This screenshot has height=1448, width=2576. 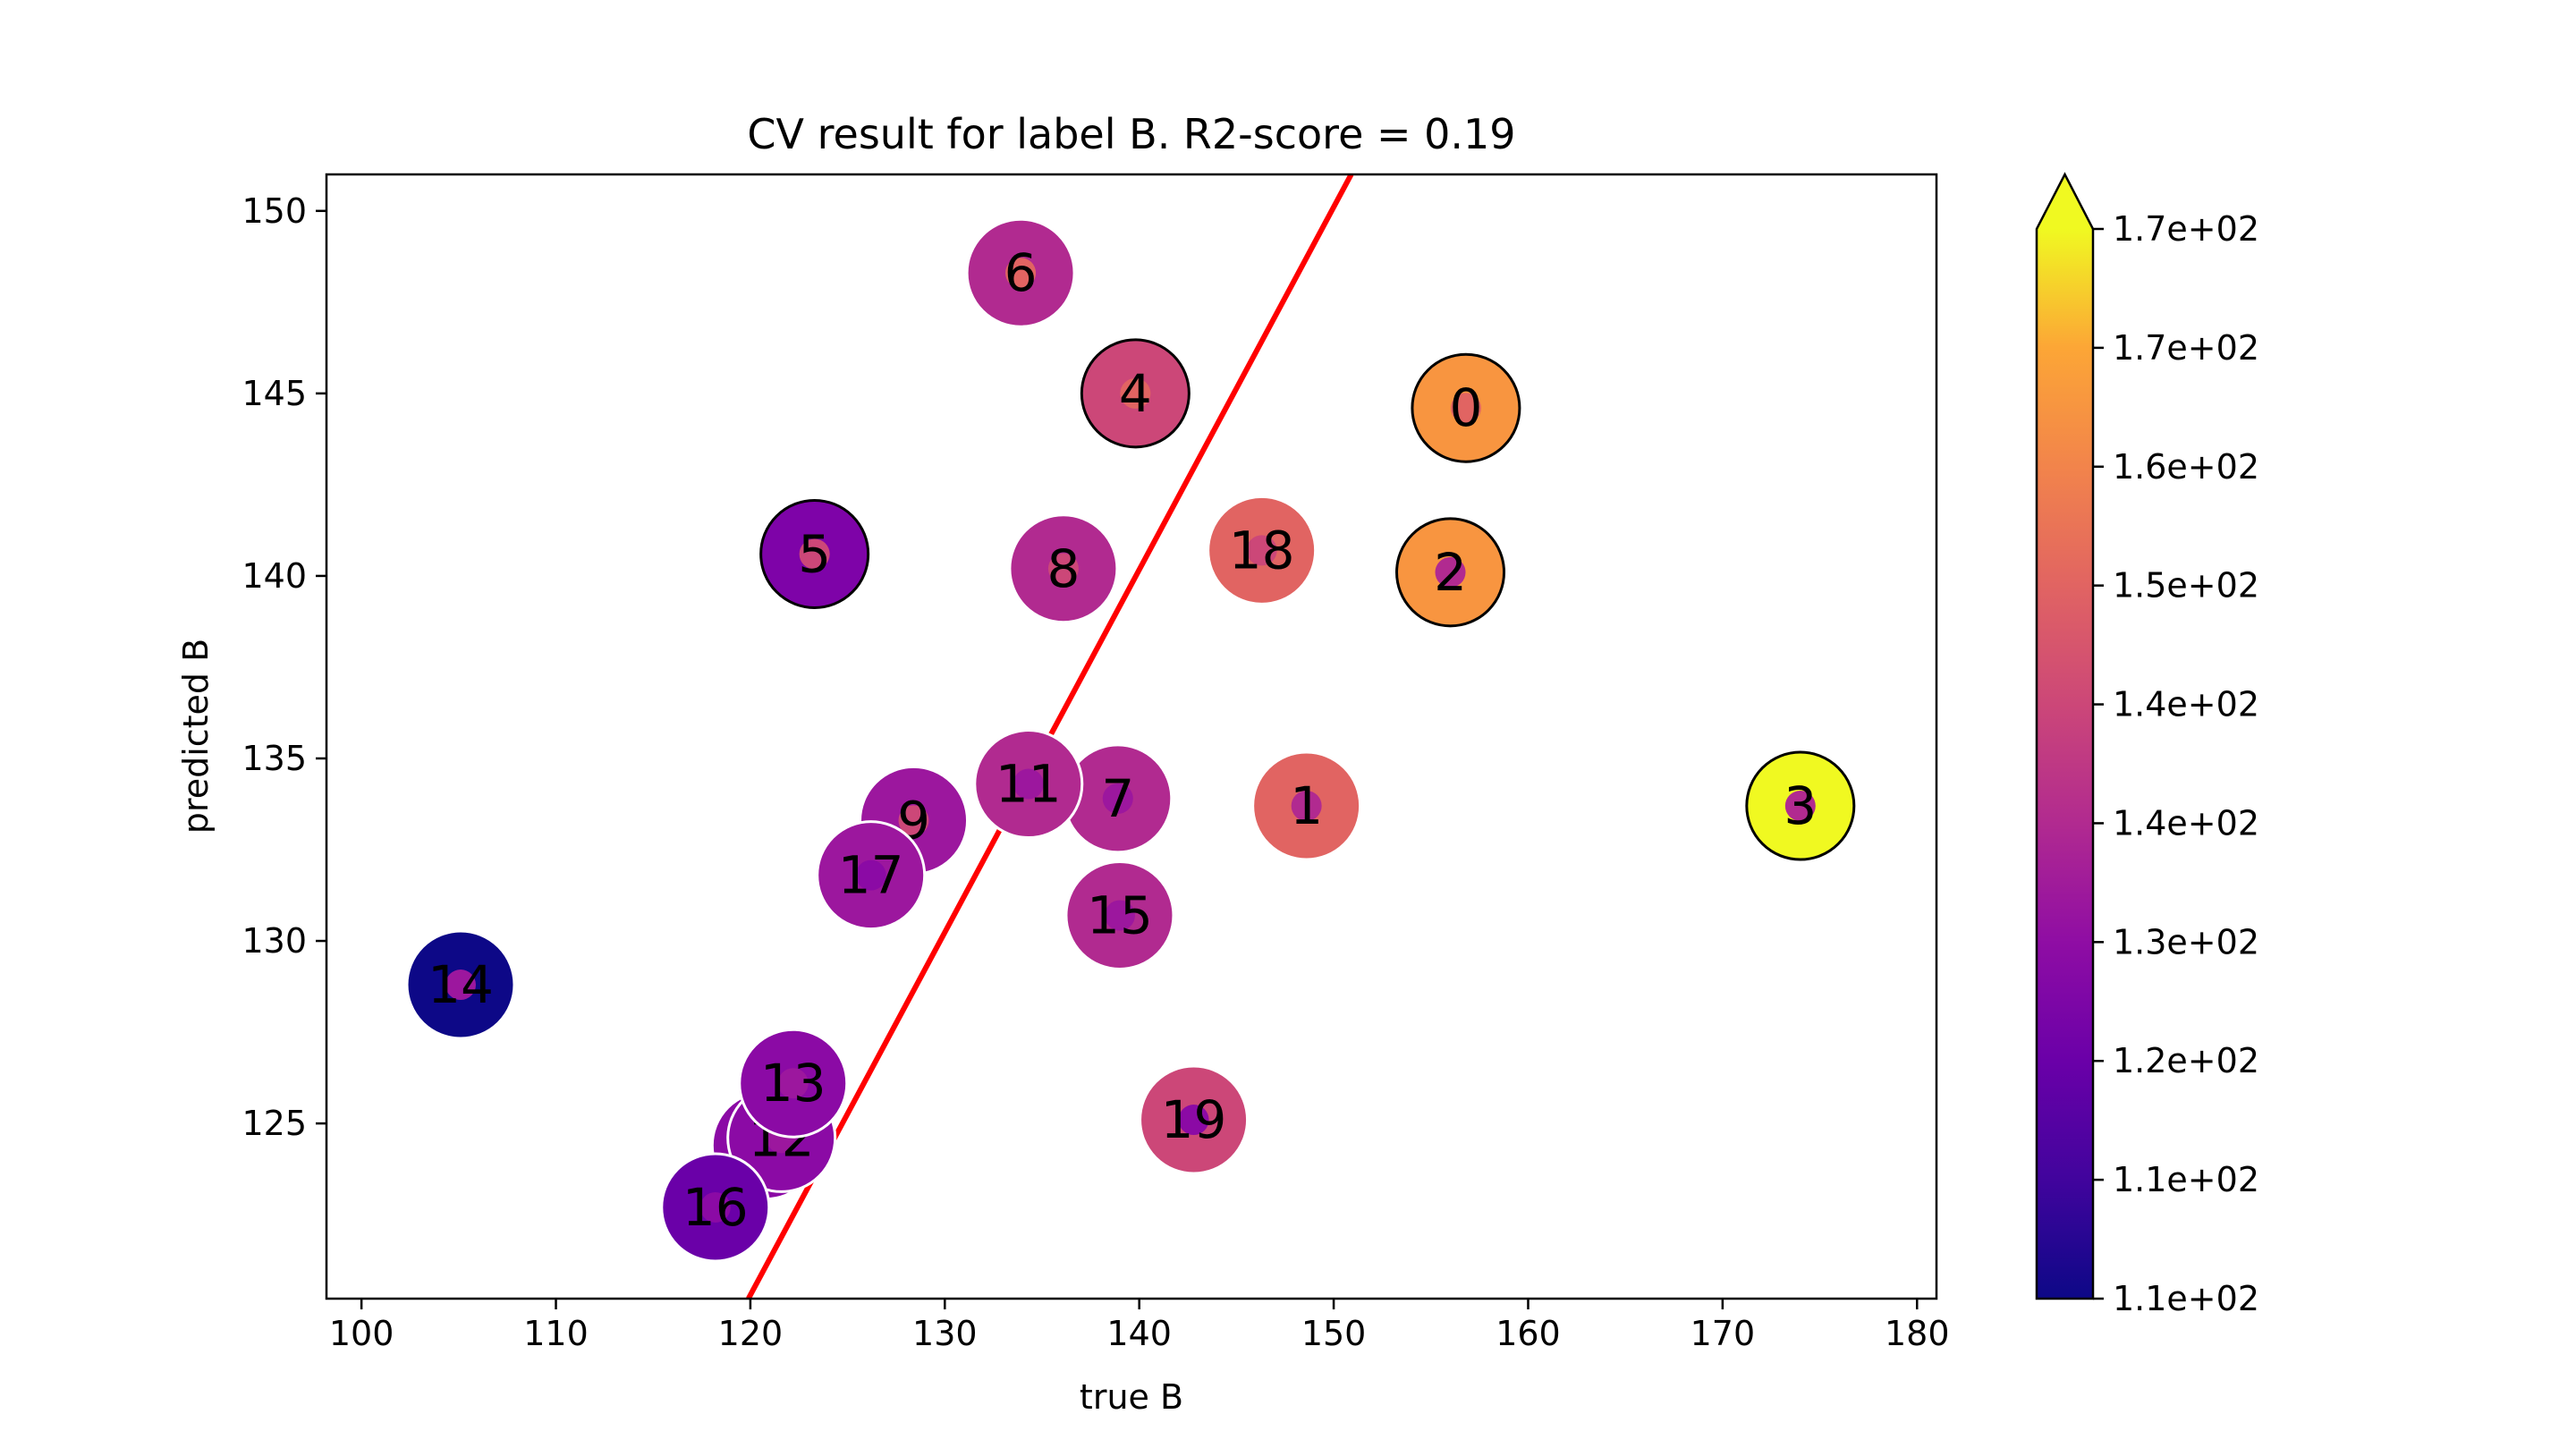 I want to click on colorbar-outline, so click(x=2065, y=736).